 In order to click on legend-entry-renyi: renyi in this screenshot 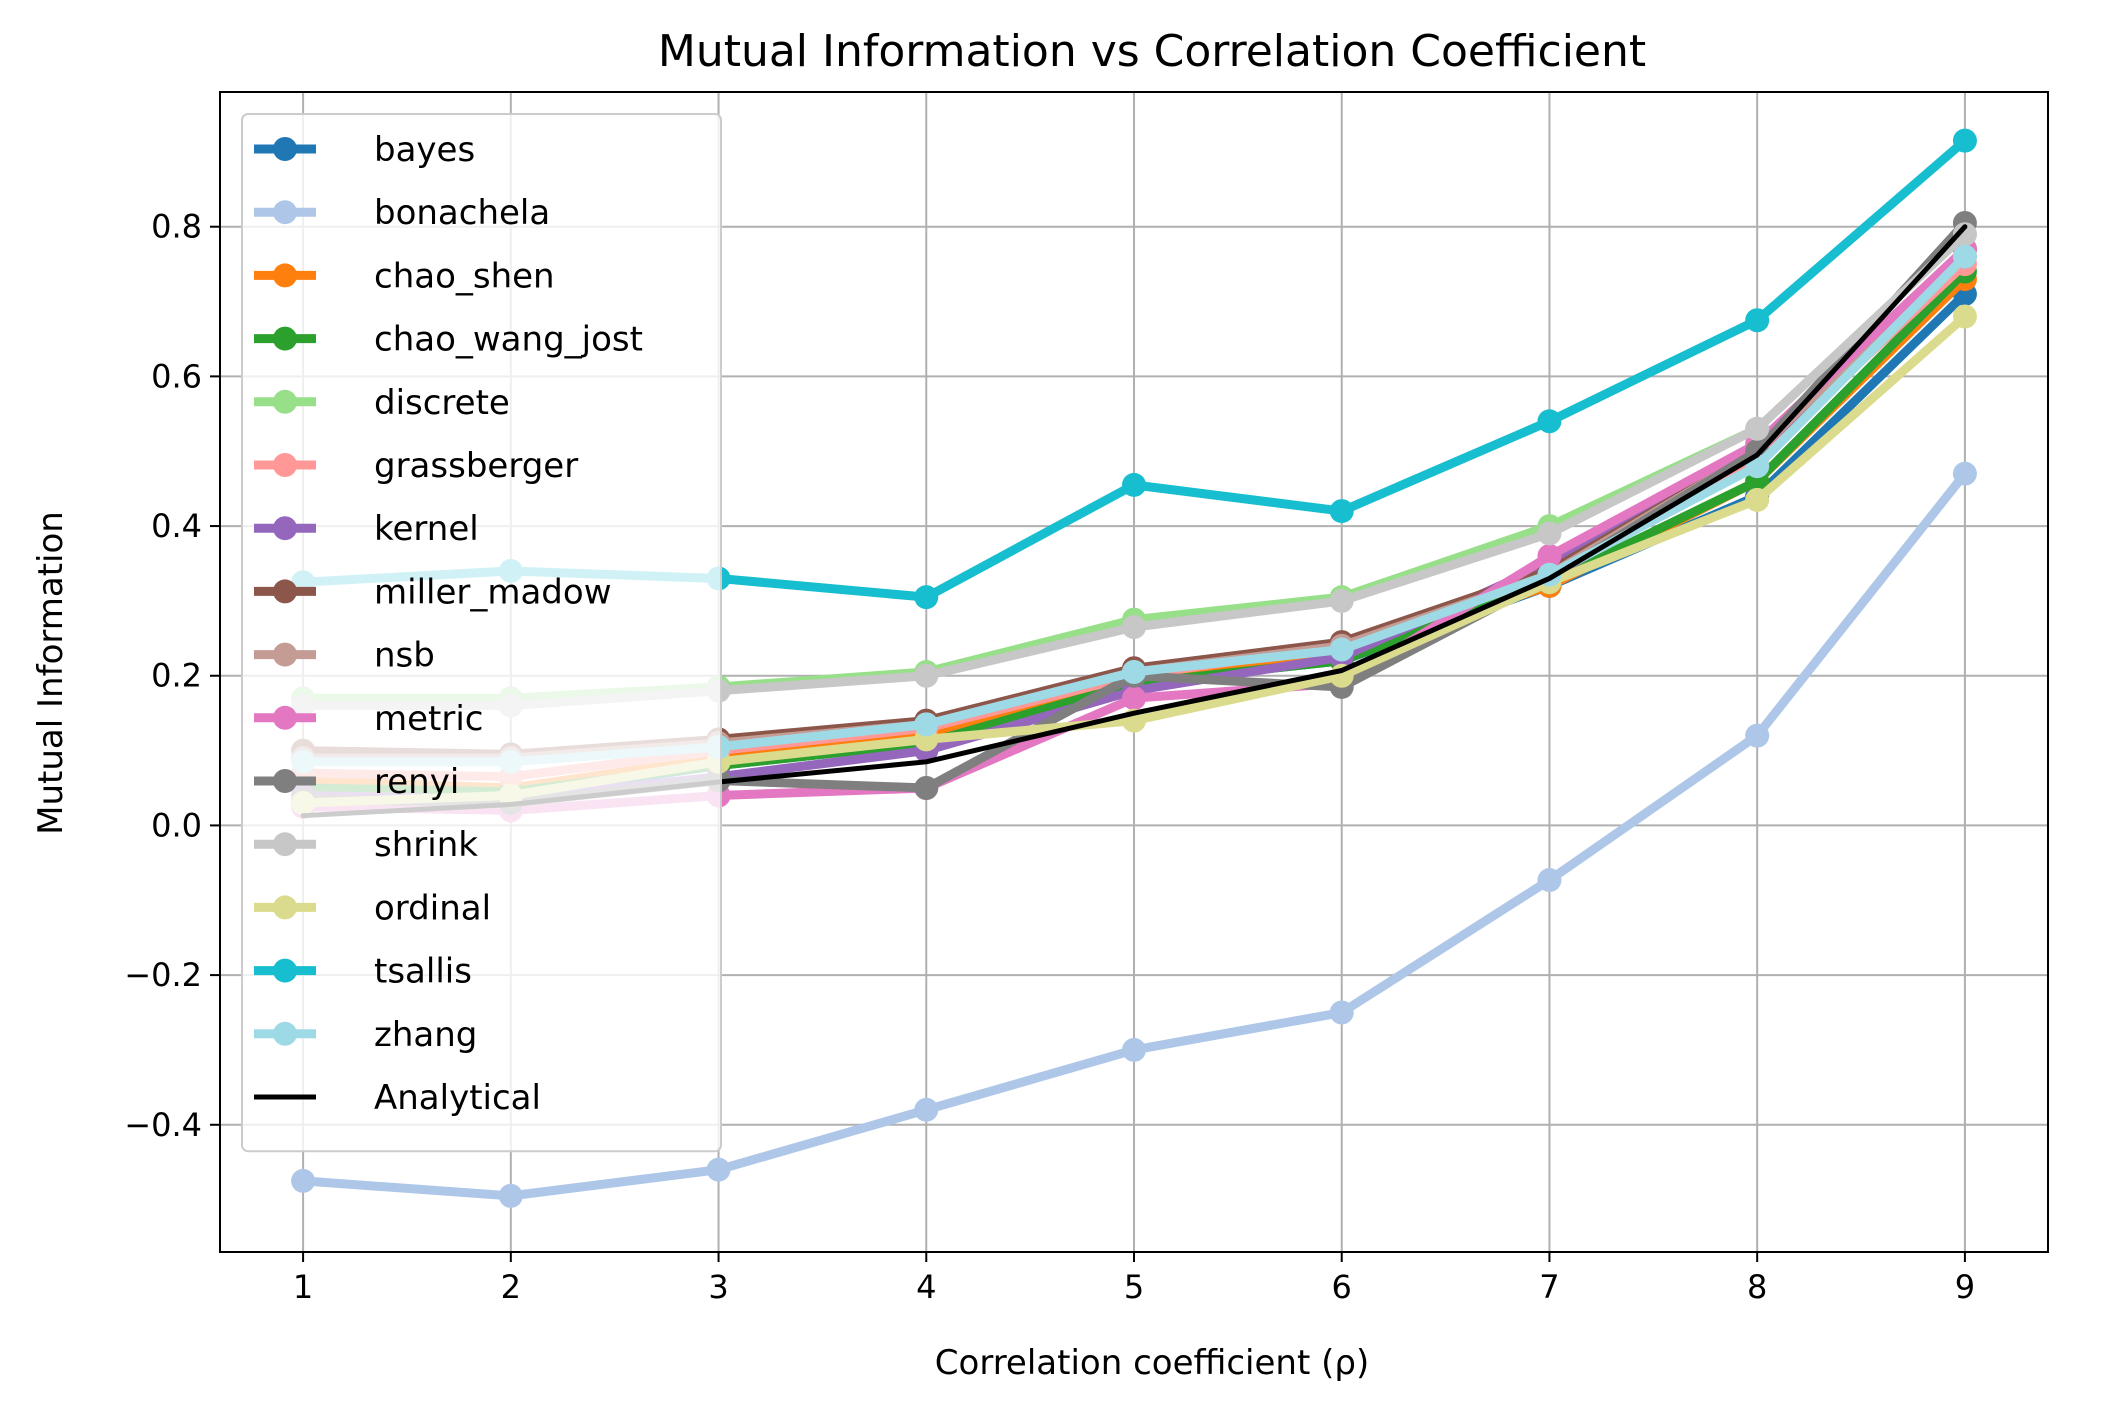, I will do `click(356, 782)`.